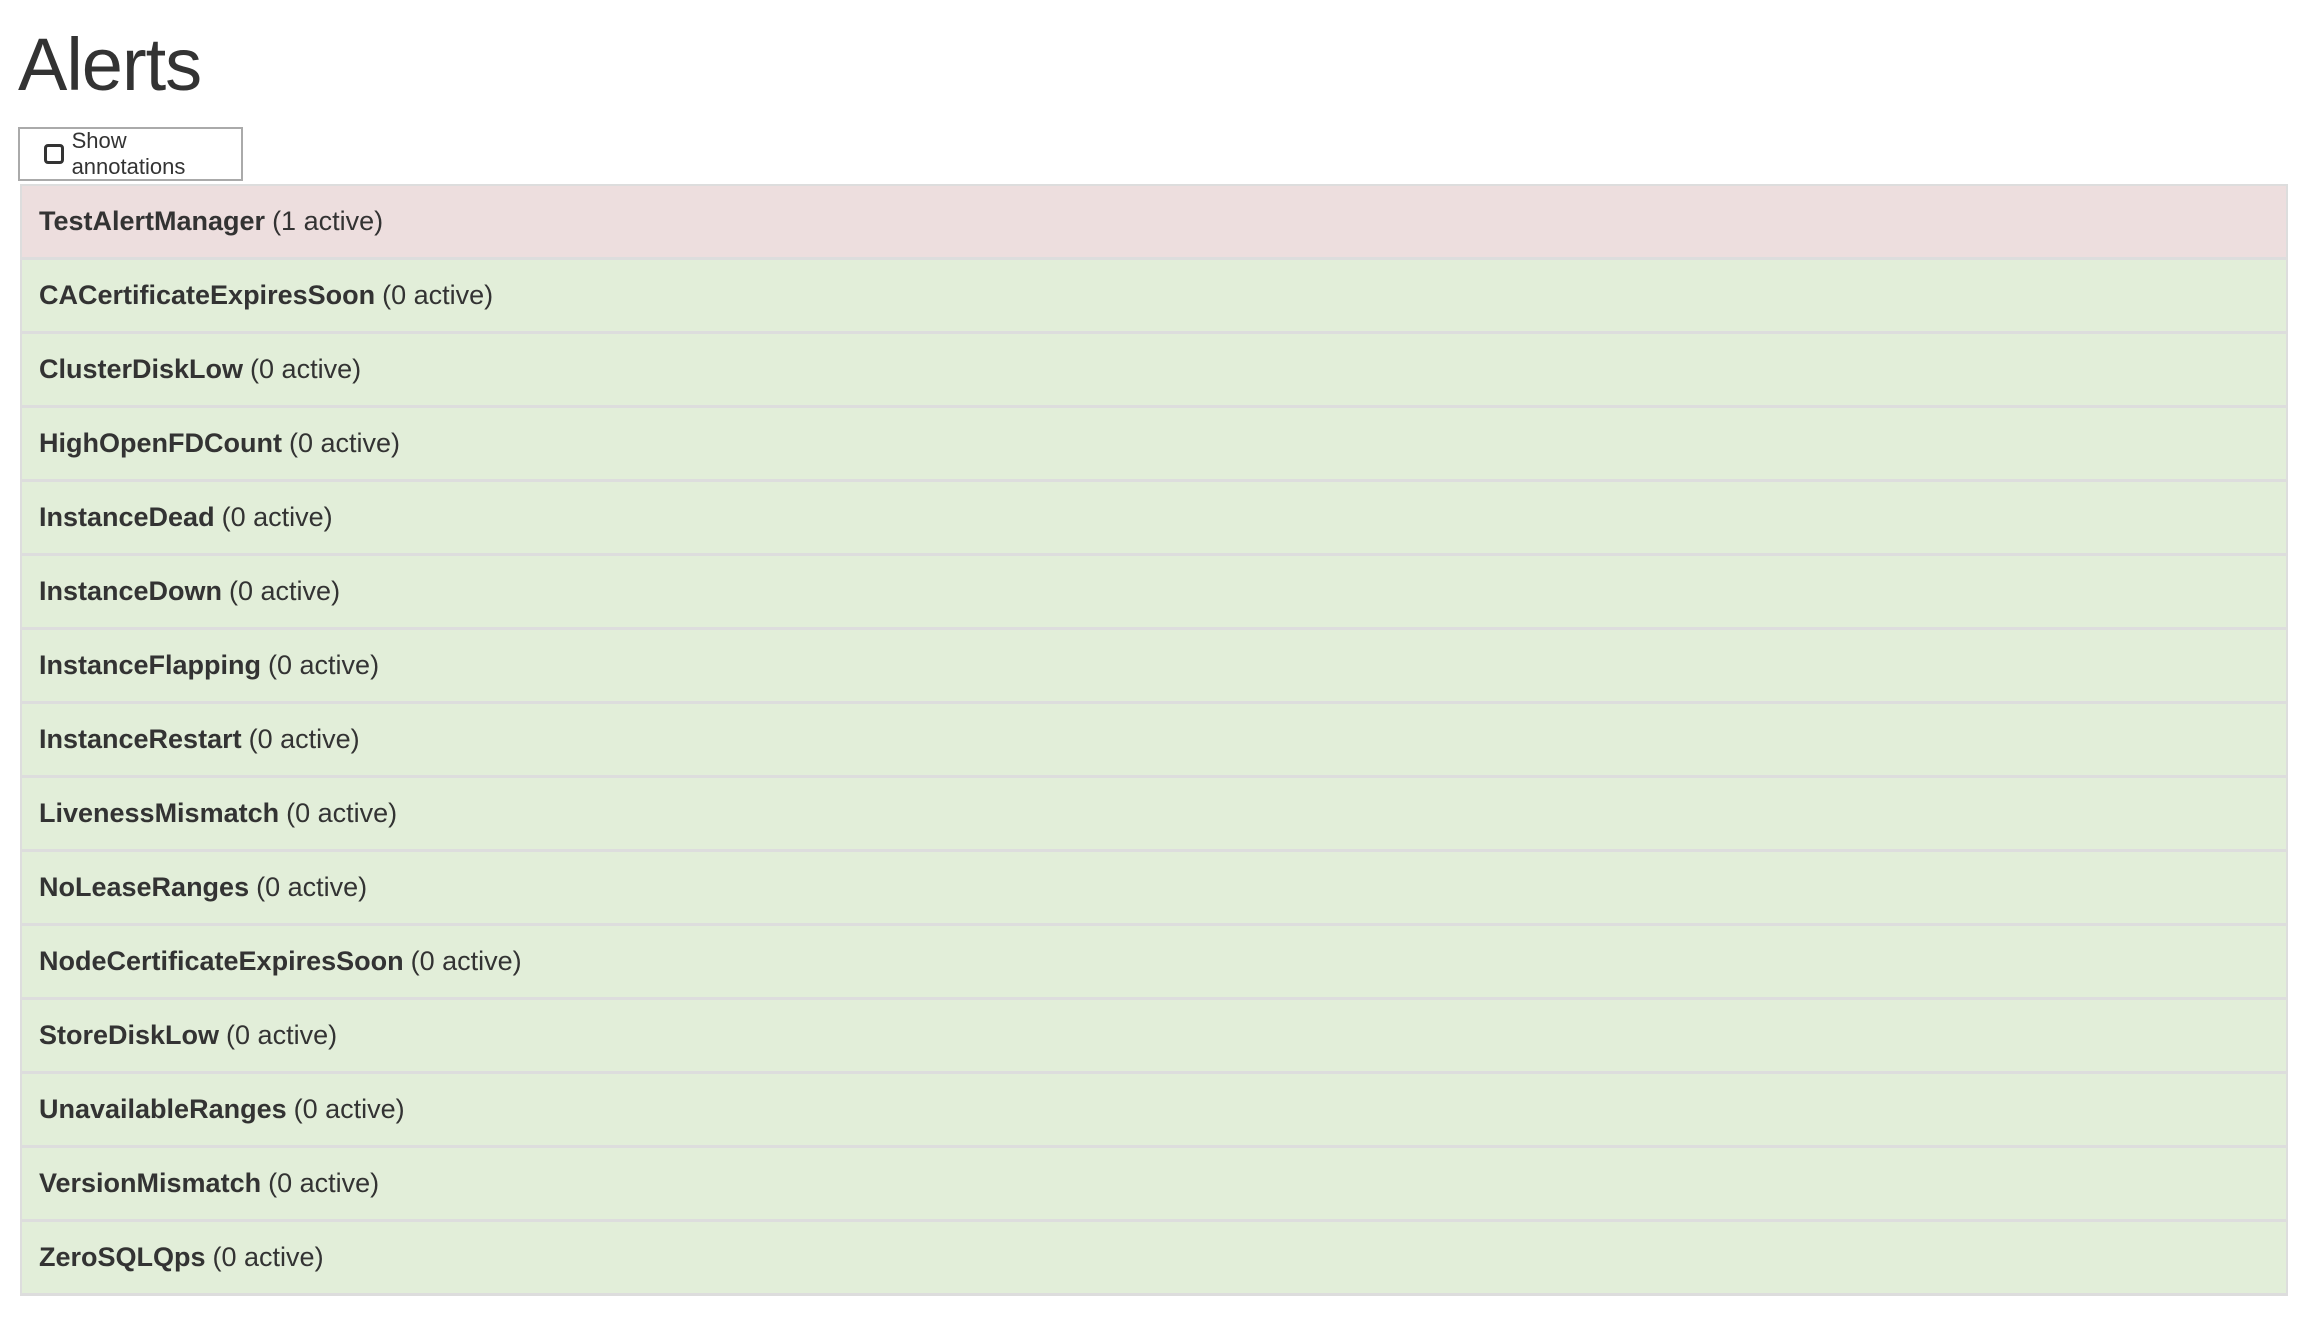 Image resolution: width=2312 pixels, height=1332 pixels. I want to click on alert-name: InstanceDown, so click(131, 591).